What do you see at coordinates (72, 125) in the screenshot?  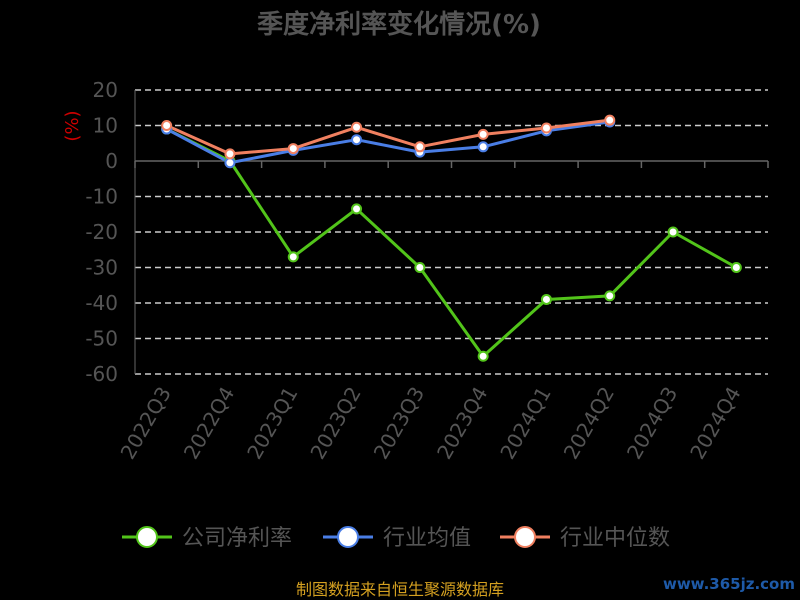 I see `y-axis-unit: (%)` at bounding box center [72, 125].